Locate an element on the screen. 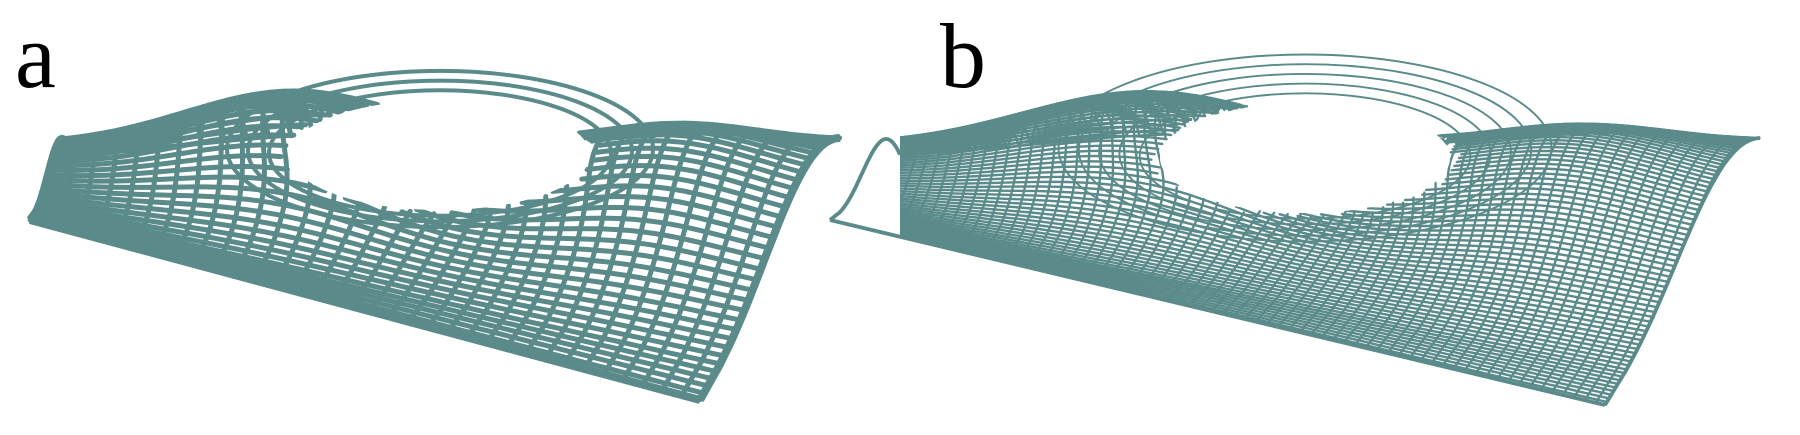  panel-label-b: b is located at coordinates (963, 56).